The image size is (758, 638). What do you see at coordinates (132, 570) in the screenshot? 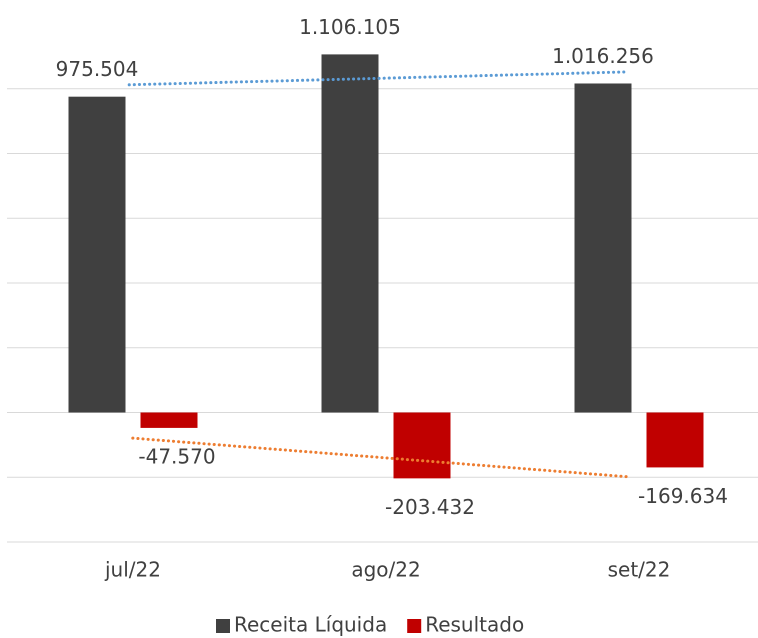
I see `x-tick-label: jul/22` at bounding box center [132, 570].